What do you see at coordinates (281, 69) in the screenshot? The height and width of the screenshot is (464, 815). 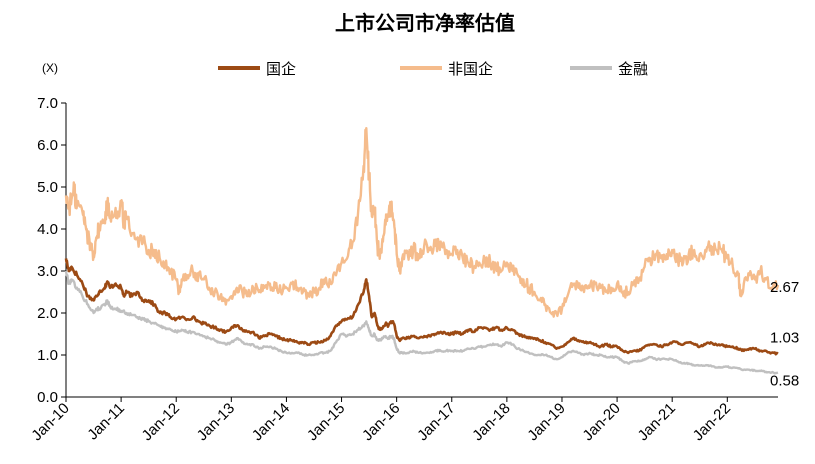 I see `legend-label-0: 国企` at bounding box center [281, 69].